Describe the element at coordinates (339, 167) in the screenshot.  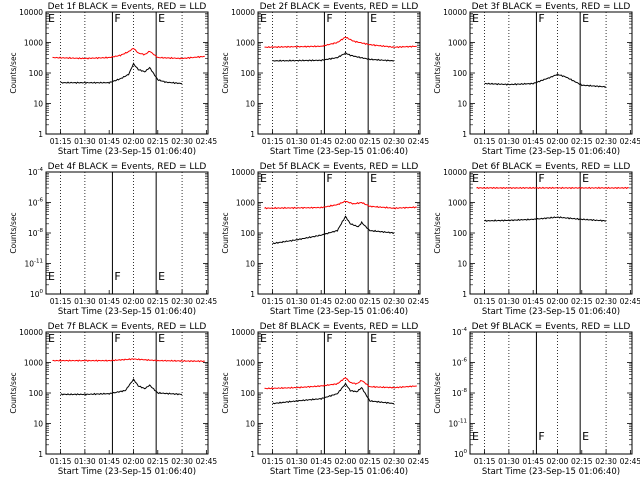
I see `panel-title: Det 5f BLACK = Events, RED = LLD` at that location.